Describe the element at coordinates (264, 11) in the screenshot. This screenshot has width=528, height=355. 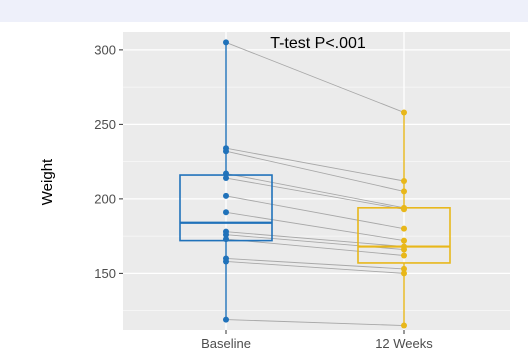
I see `top-band` at that location.